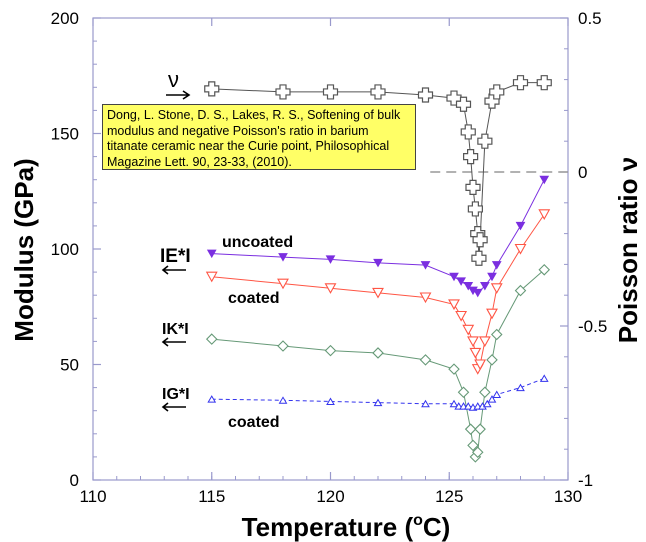 Image resolution: width=646 pixels, height=542 pixels. I want to click on ik-arrow-icon, so click(173, 342).